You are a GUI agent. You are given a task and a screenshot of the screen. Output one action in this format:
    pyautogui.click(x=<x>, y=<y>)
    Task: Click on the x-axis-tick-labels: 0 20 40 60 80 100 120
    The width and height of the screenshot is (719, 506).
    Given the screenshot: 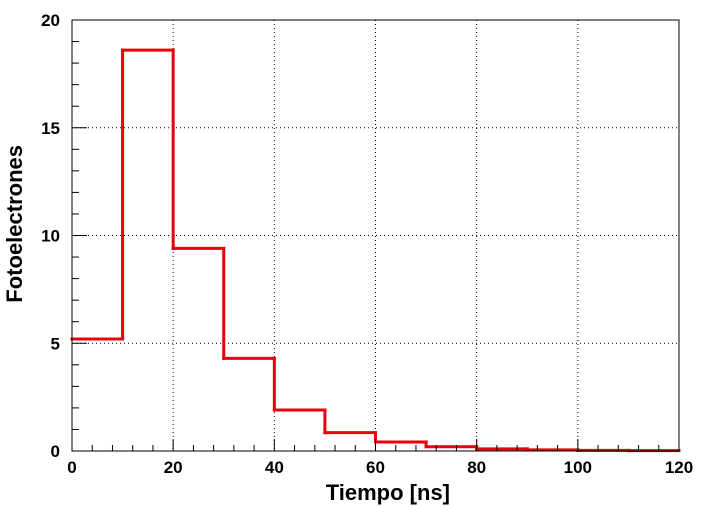 What is the action you would take?
    pyautogui.click(x=380, y=467)
    